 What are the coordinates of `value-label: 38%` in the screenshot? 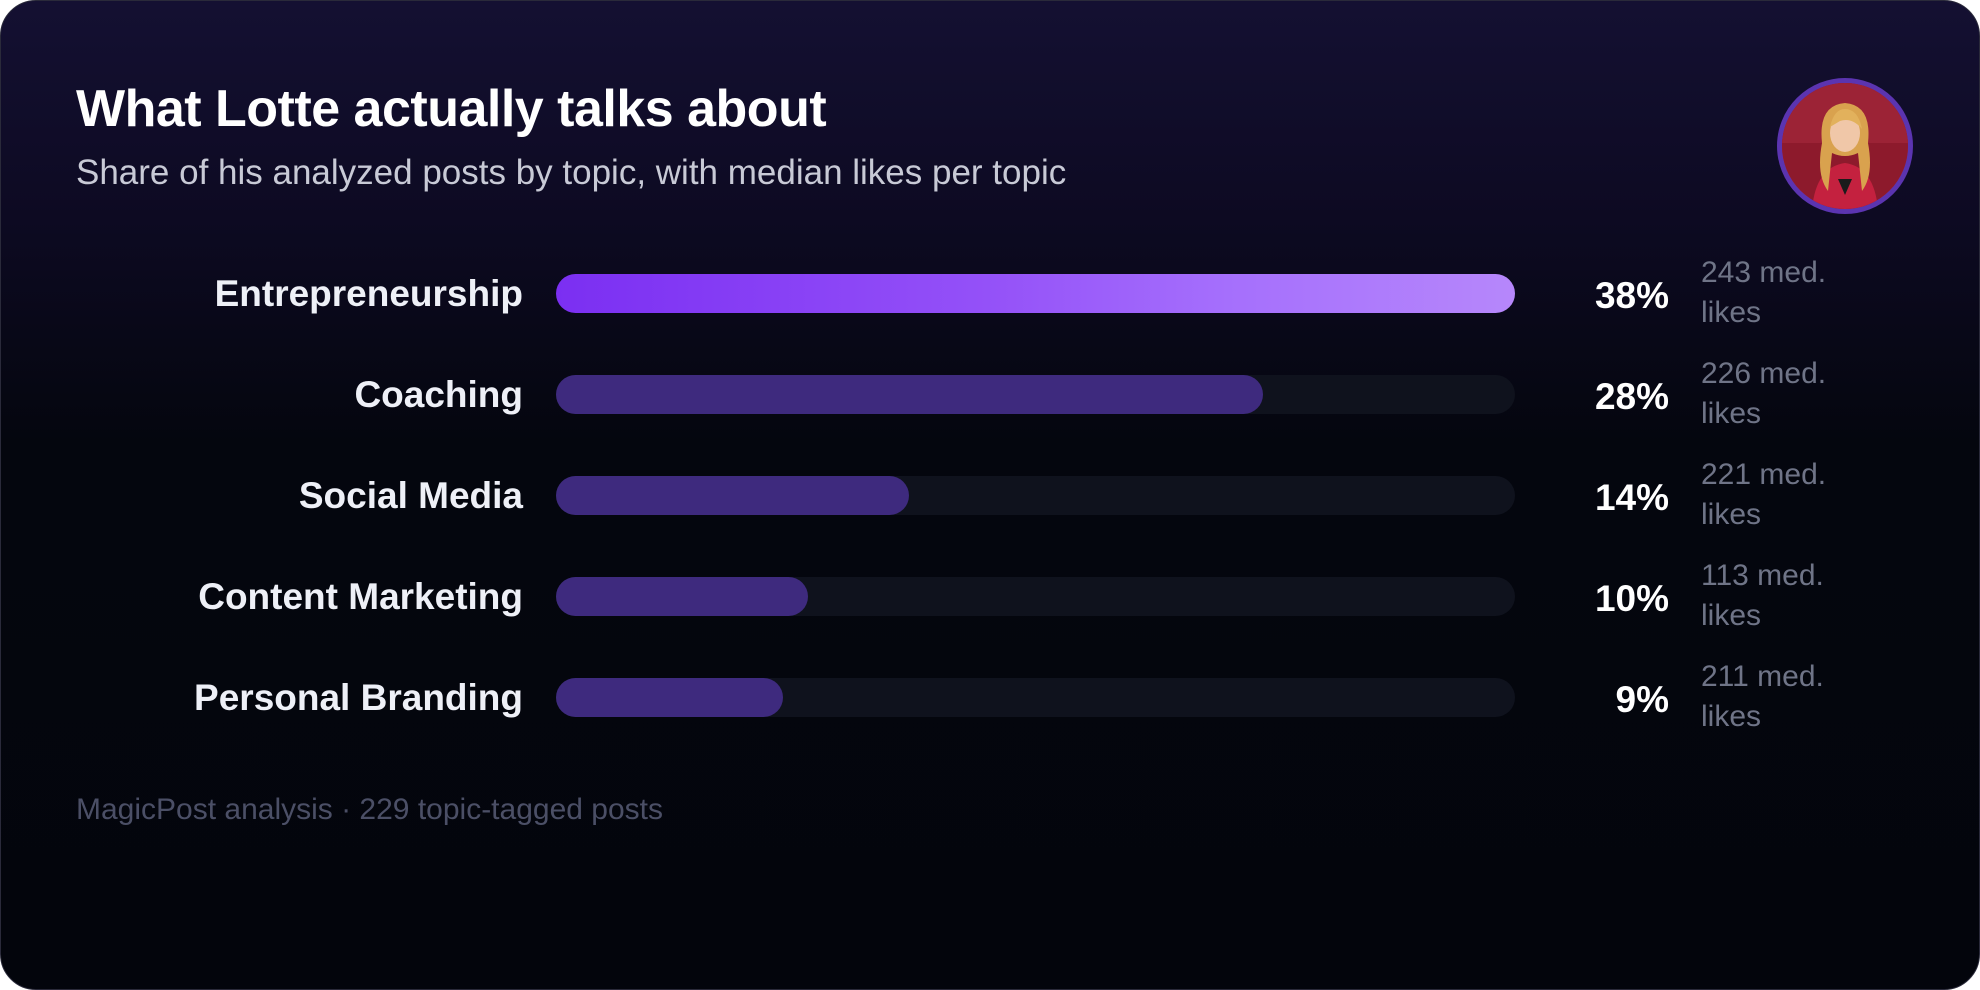 It's located at (1631, 295).